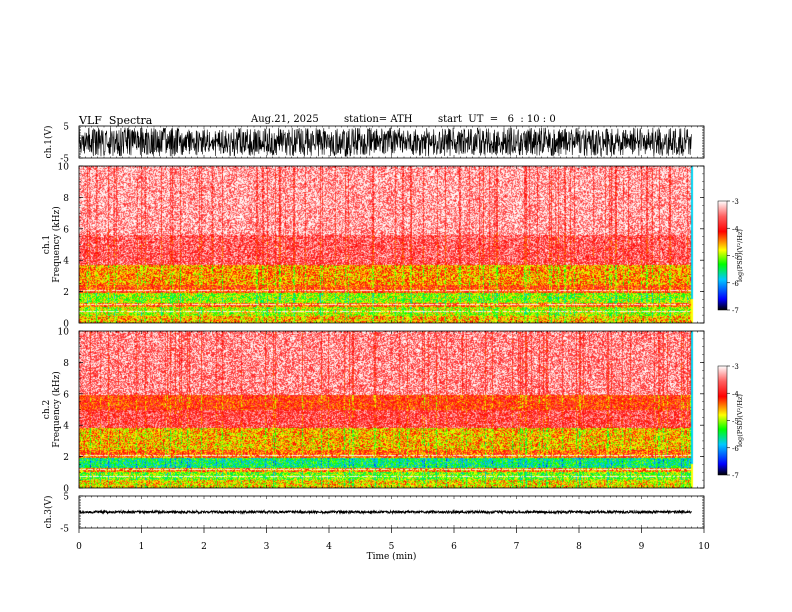 Image resolution: width=792 pixels, height=612 pixels. I want to click on colorbar-2-tick-label: -5, so click(735, 422).